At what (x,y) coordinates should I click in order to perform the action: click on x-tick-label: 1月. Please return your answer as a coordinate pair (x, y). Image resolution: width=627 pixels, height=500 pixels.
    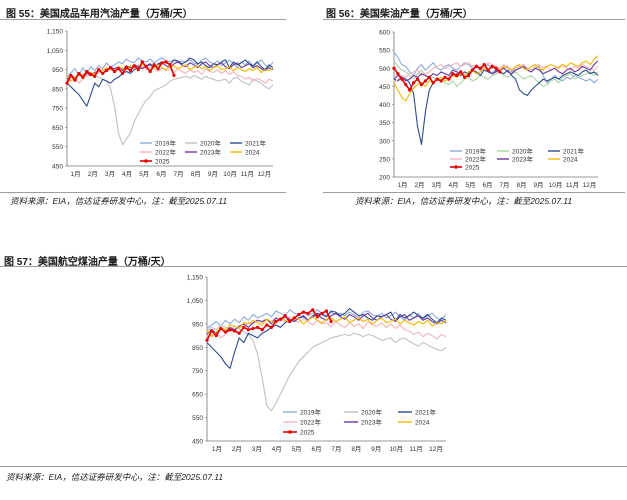
    Looking at the image, I should click on (402, 185).